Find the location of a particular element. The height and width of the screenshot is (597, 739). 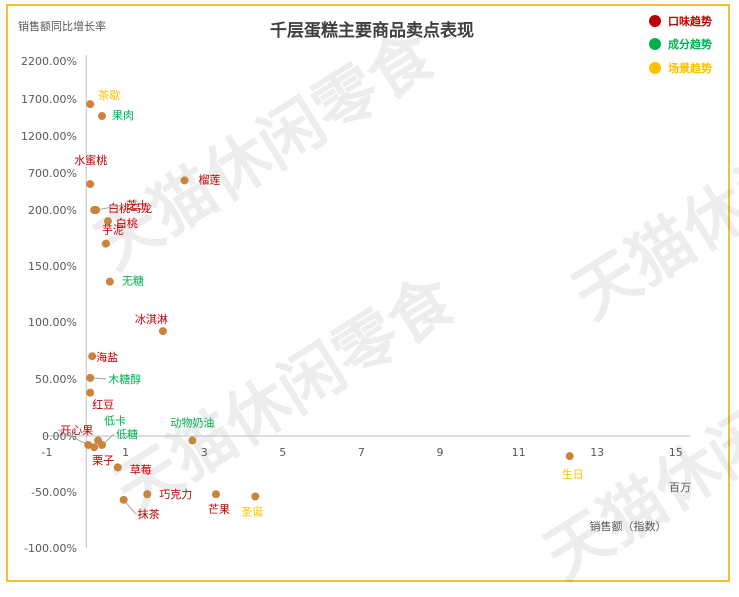

data-label: 红豆 is located at coordinates (103, 405).